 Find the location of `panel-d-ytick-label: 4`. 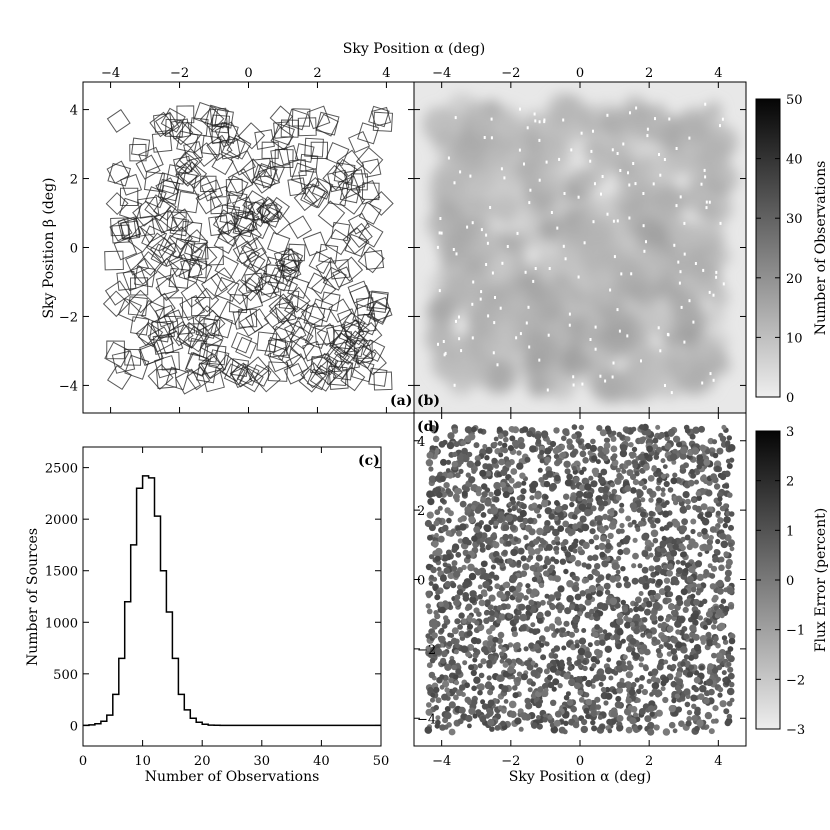

panel-d-ytick-label: 4 is located at coordinates (421, 442).